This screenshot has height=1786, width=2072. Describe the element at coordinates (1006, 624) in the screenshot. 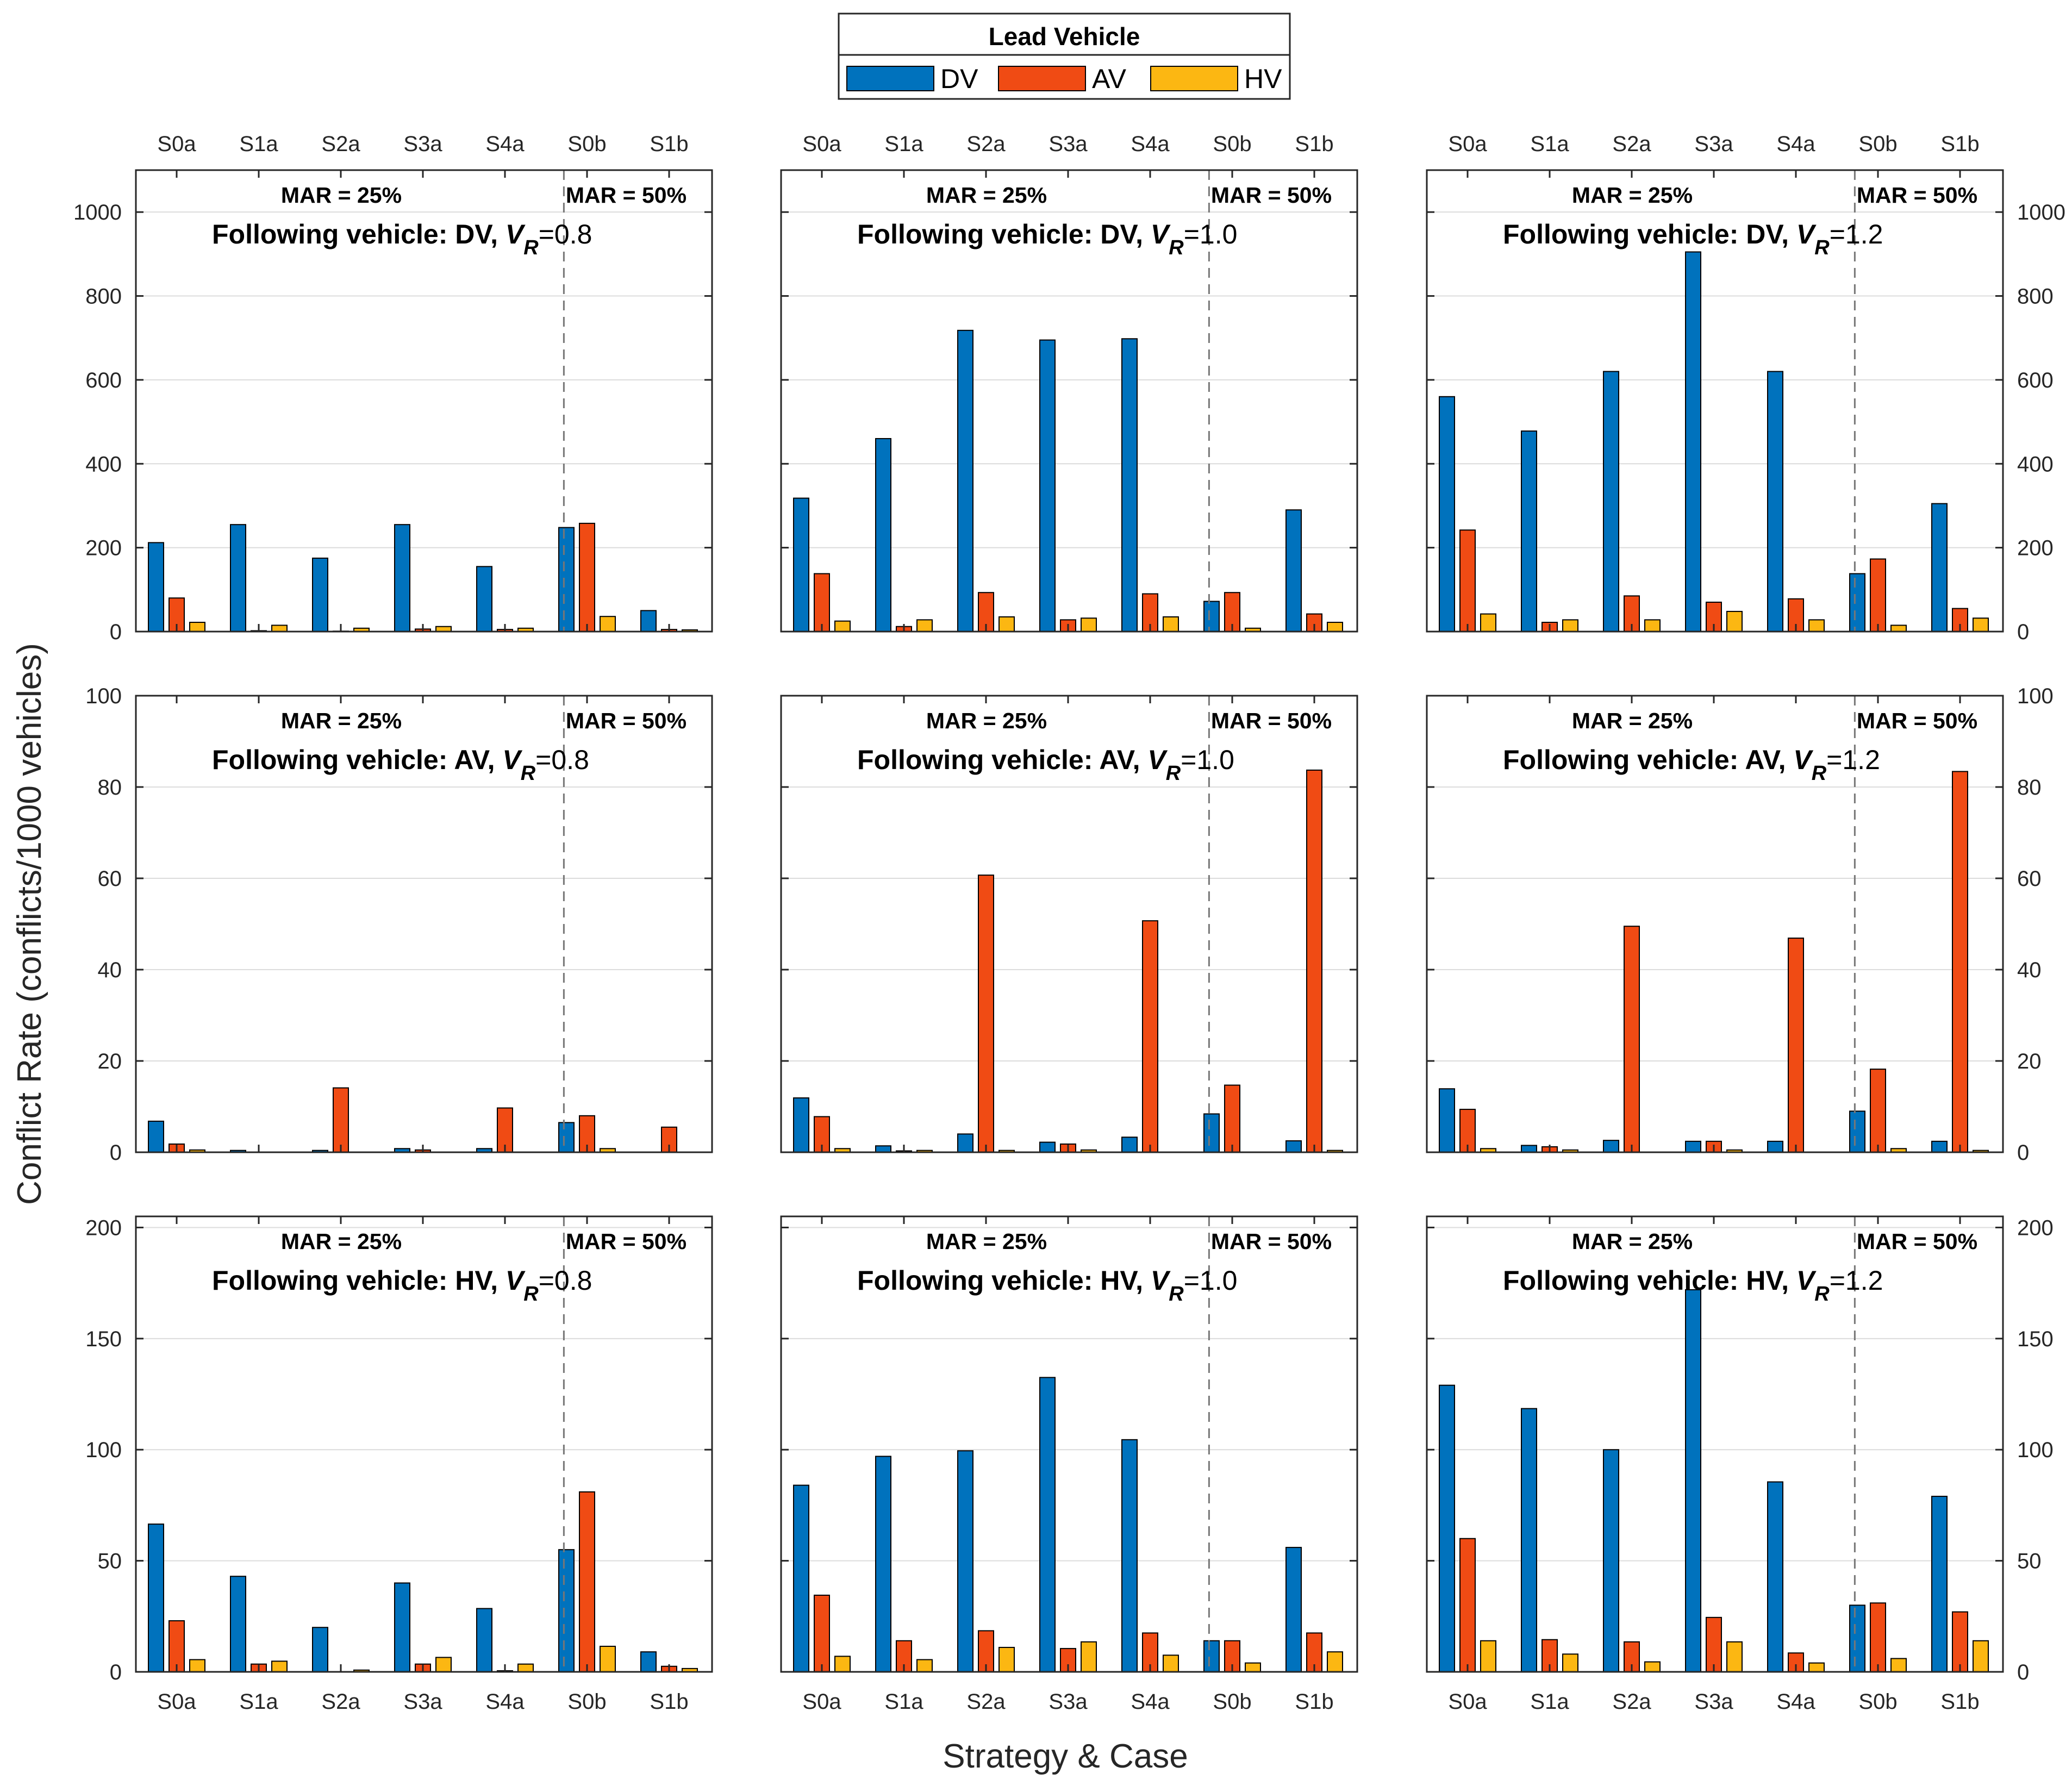

I see `bar-hv-s2a` at that location.